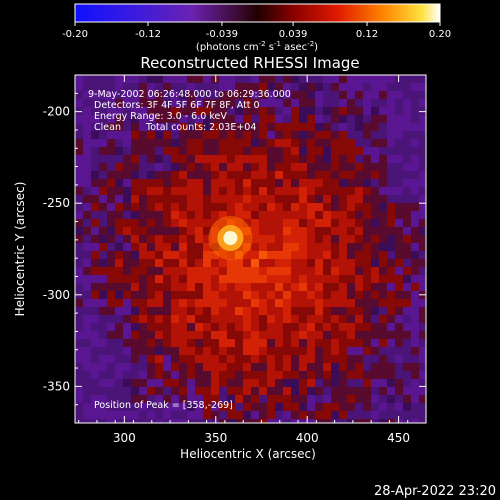 This screenshot has height=500, width=500. Describe the element at coordinates (56, 386) in the screenshot. I see `y-tick-label: -350` at that location.